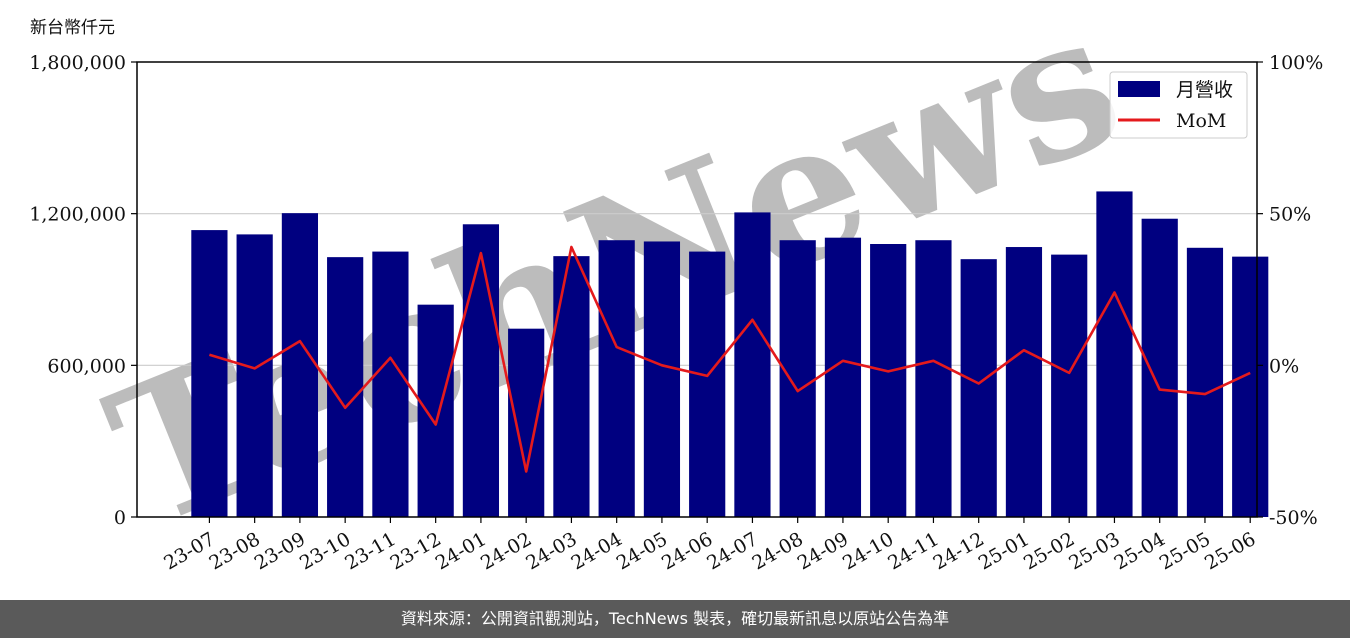 The image size is (1350, 638). I want to click on x-tick-label: 24-01, so click(461, 551).